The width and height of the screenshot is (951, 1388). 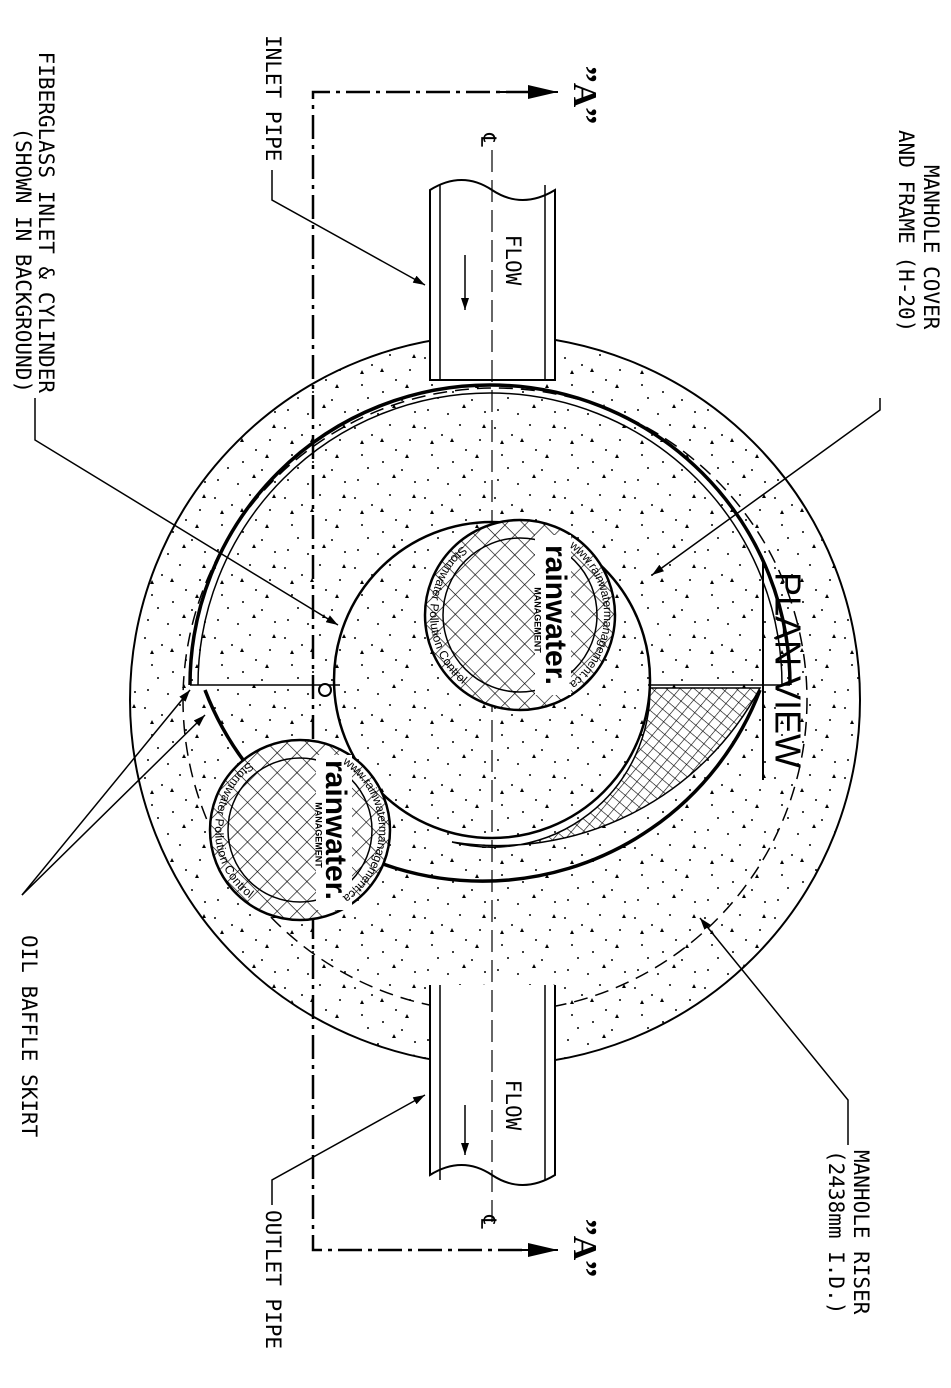 What do you see at coordinates (787, 670) in the screenshot?
I see `plan-view-title: PLAN VIEW` at bounding box center [787, 670].